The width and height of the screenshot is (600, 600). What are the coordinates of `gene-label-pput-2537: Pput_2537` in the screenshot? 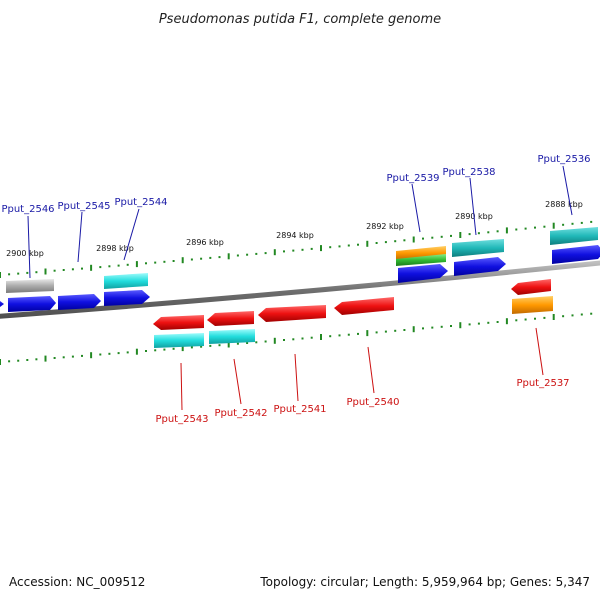 It's located at (542, 383).